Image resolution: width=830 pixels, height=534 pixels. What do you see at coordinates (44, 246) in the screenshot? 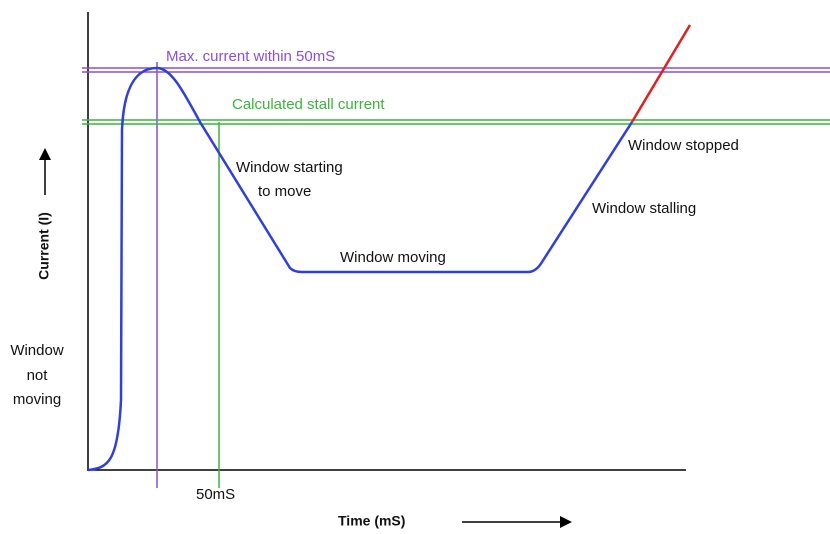
I see `y-axis-label: Current (I)` at bounding box center [44, 246].